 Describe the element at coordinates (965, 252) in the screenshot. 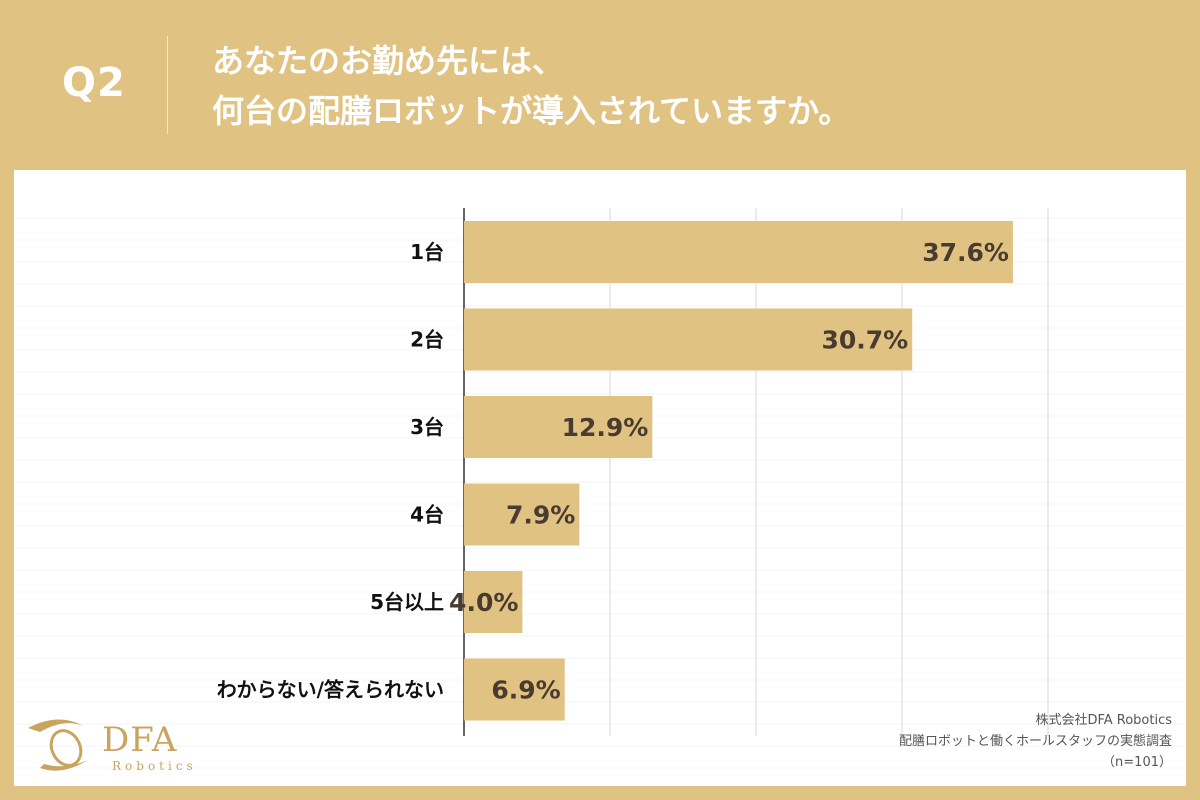

I see `value-label: 37.6%` at that location.